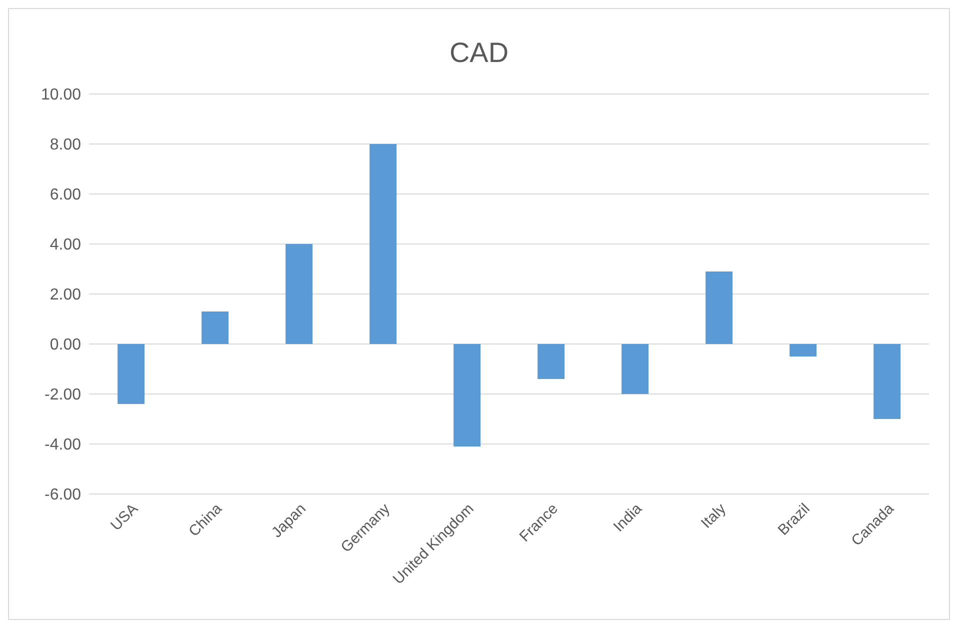 This screenshot has width=958, height=627. Describe the element at coordinates (66, 295) in the screenshot. I see `y-tick-label: 2.00` at that location.